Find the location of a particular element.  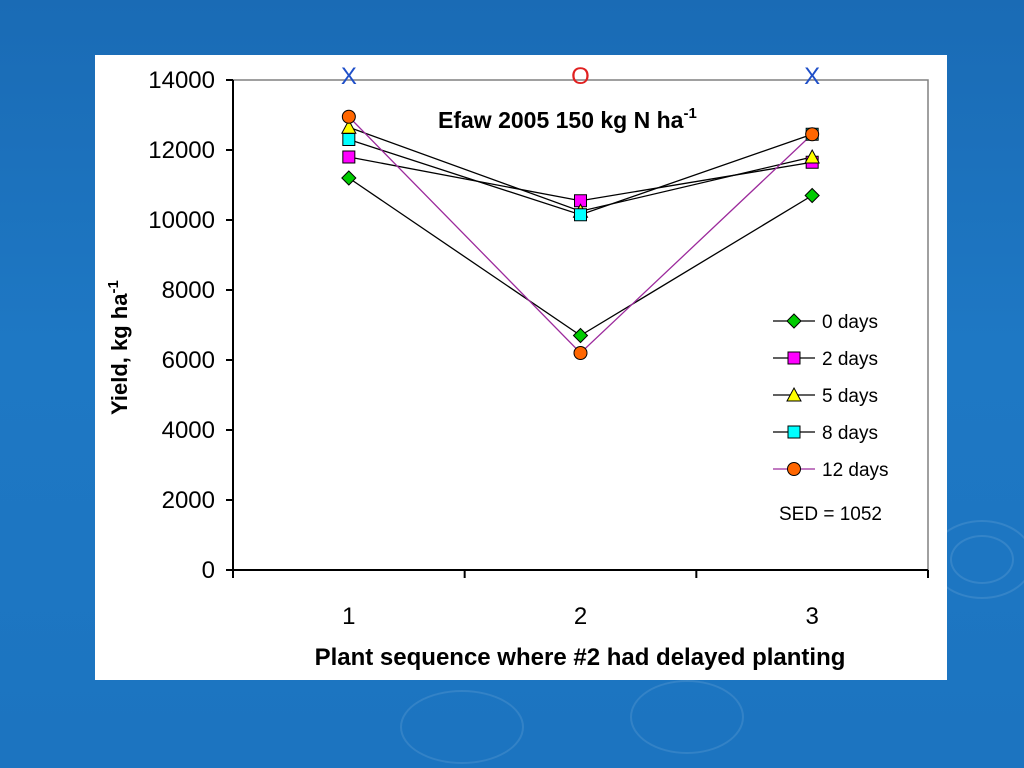

legend-item-5-days: 5 days is located at coordinates (825, 396).